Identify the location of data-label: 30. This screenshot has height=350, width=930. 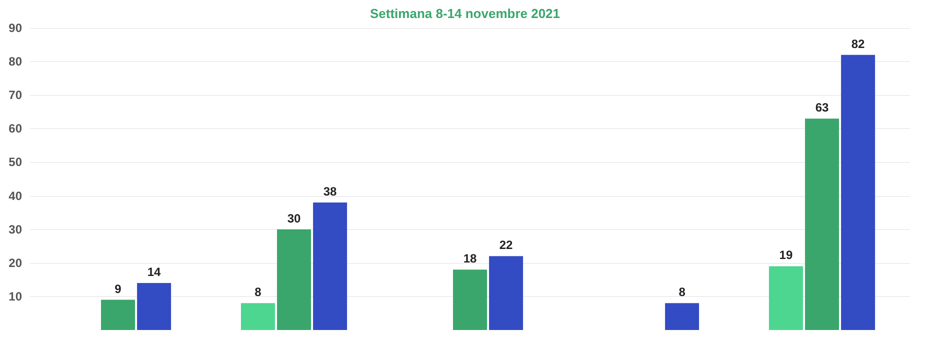
(294, 218).